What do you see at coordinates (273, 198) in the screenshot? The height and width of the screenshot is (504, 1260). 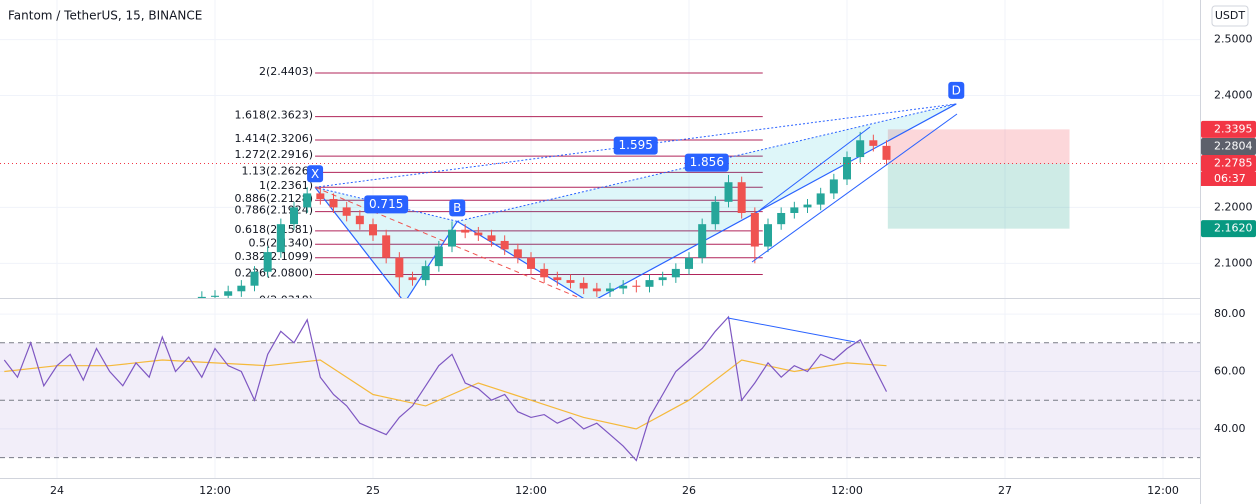 I see `fib-label: 0.886(2.2128)` at bounding box center [273, 198].